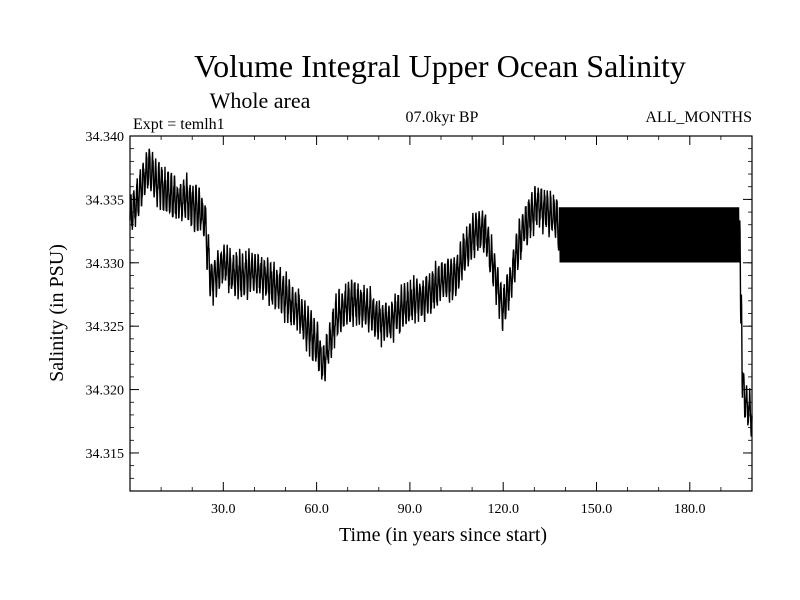 Image resolution: width=800 pixels, height=600 pixels. I want to click on y-tick-label: 34.340, so click(105, 137).